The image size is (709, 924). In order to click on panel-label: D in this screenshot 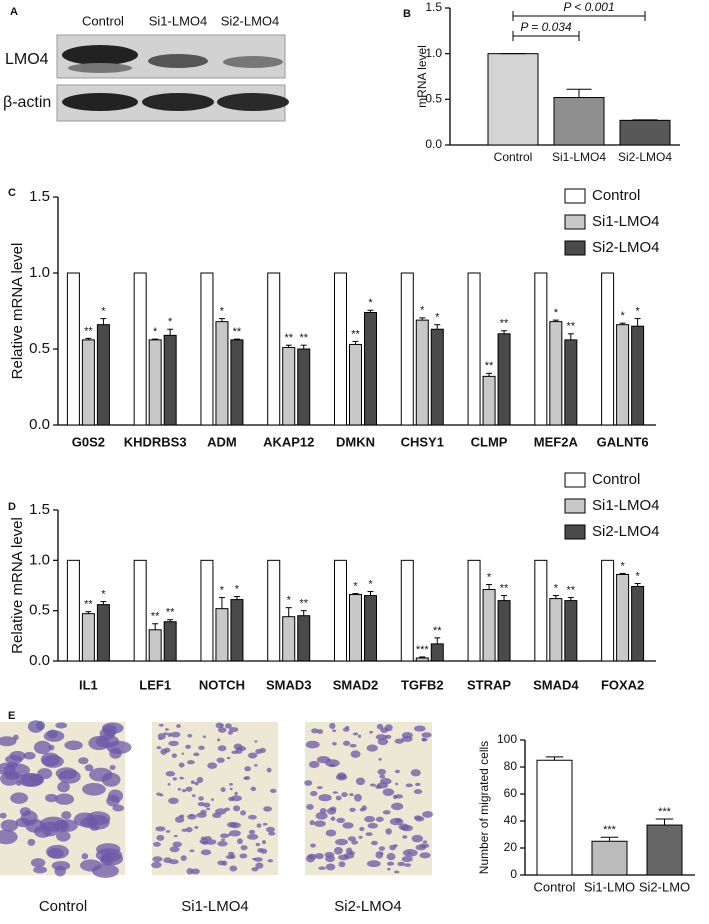, I will do `click(12, 507)`.